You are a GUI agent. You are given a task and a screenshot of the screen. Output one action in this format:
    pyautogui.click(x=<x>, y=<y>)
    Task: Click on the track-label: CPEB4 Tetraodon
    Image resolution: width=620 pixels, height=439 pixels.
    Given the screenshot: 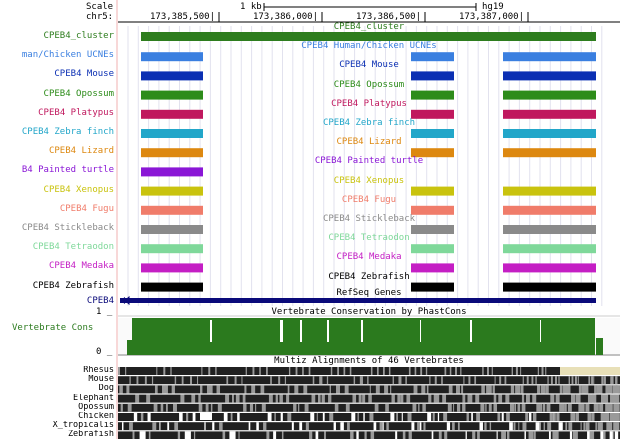 What is the action you would take?
    pyautogui.click(x=73, y=247)
    